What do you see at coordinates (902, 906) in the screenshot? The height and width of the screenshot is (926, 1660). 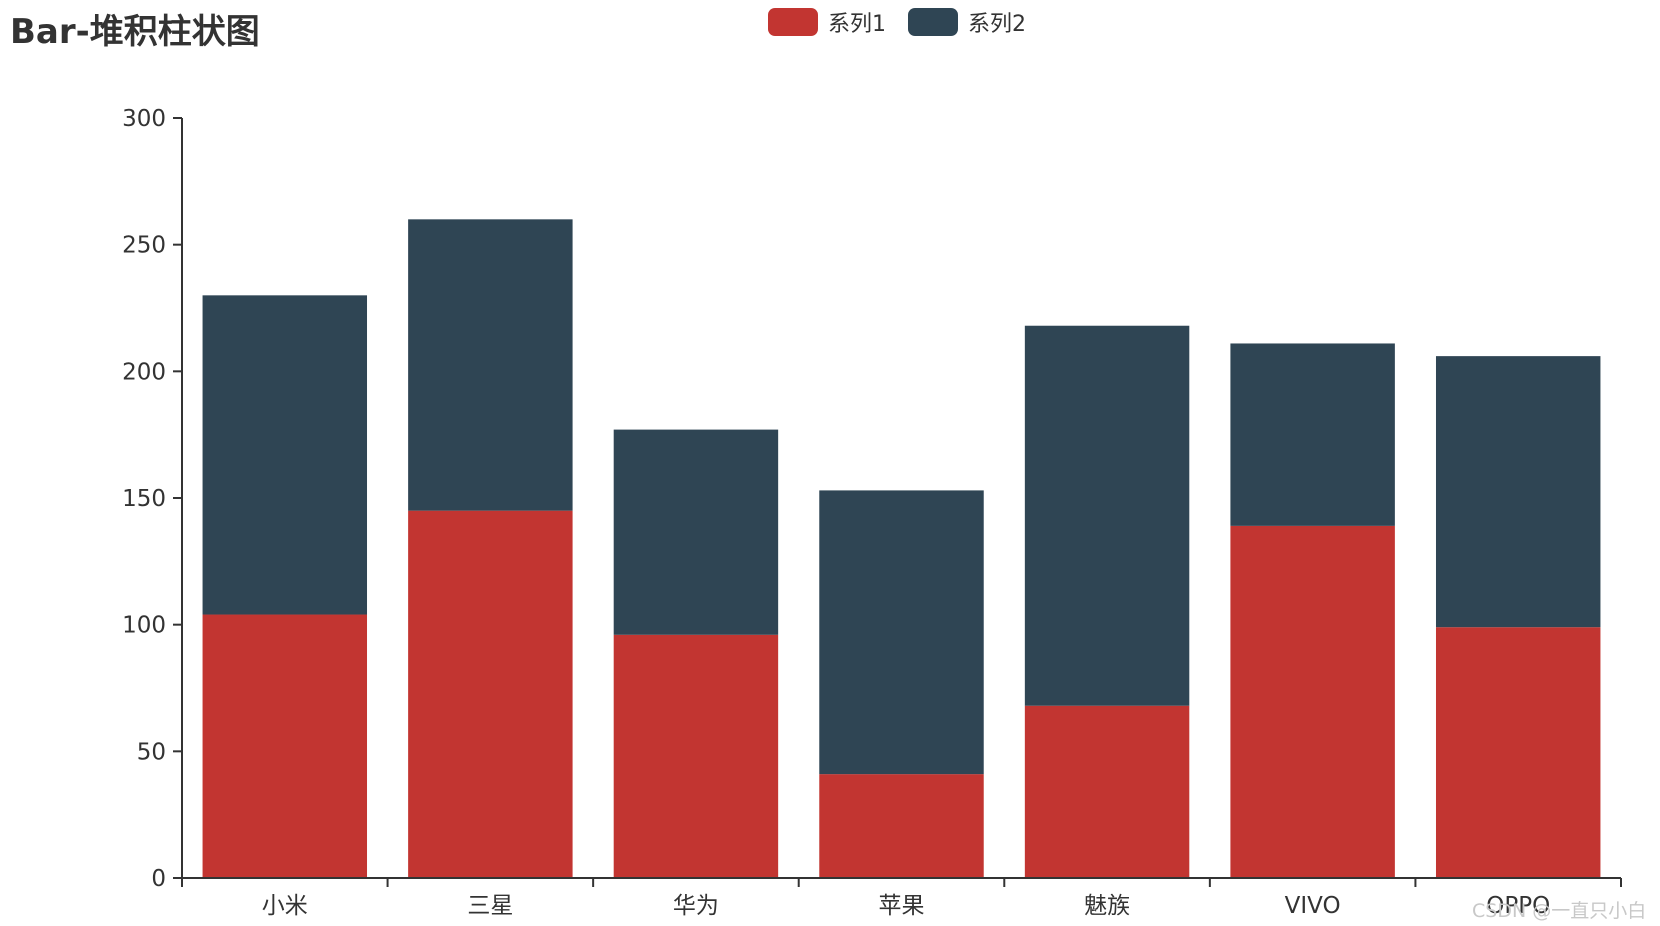 I see `x-tick-label-4: 苹果` at bounding box center [902, 906].